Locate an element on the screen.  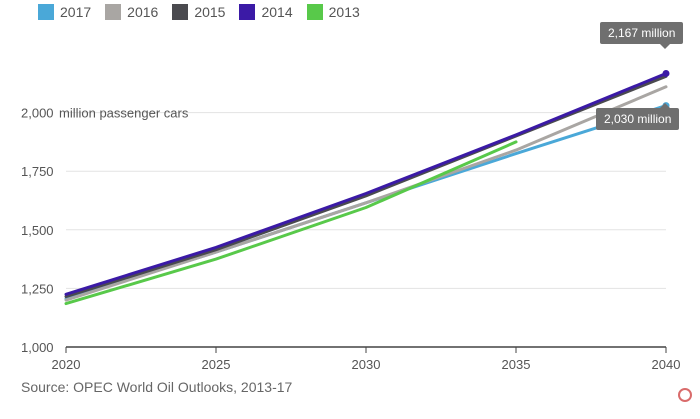
legend-item-2014: 2014 is located at coordinates (266, 12).